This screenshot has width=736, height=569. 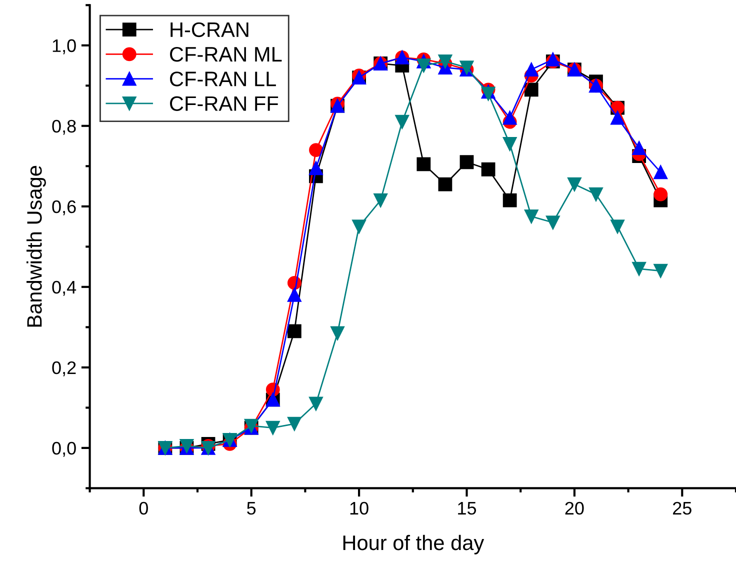 I want to click on y-tick-label: 0,2, so click(x=64, y=368).